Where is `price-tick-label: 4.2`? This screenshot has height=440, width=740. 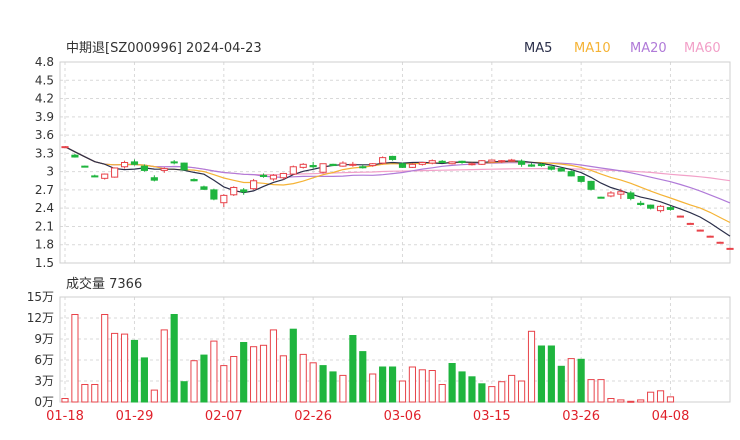 price-tick-label: 4.2 is located at coordinates (44, 99).